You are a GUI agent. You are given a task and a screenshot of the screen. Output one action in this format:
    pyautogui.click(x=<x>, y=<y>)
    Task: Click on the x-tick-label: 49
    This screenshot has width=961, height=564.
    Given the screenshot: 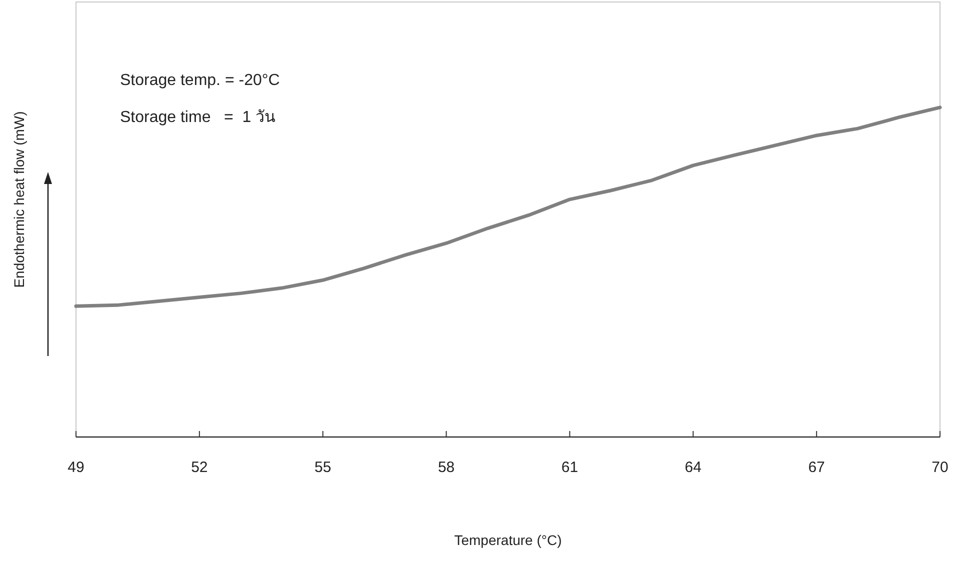 What is the action you would take?
    pyautogui.click(x=76, y=467)
    